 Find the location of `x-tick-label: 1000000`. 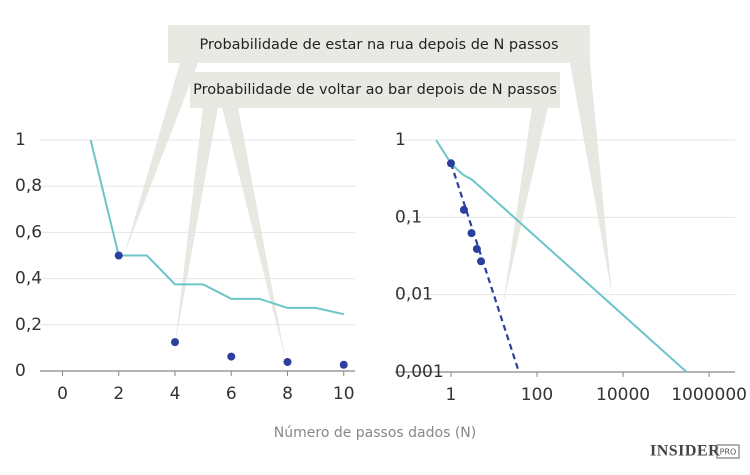

x-tick-label: 1000000 is located at coordinates (709, 395).